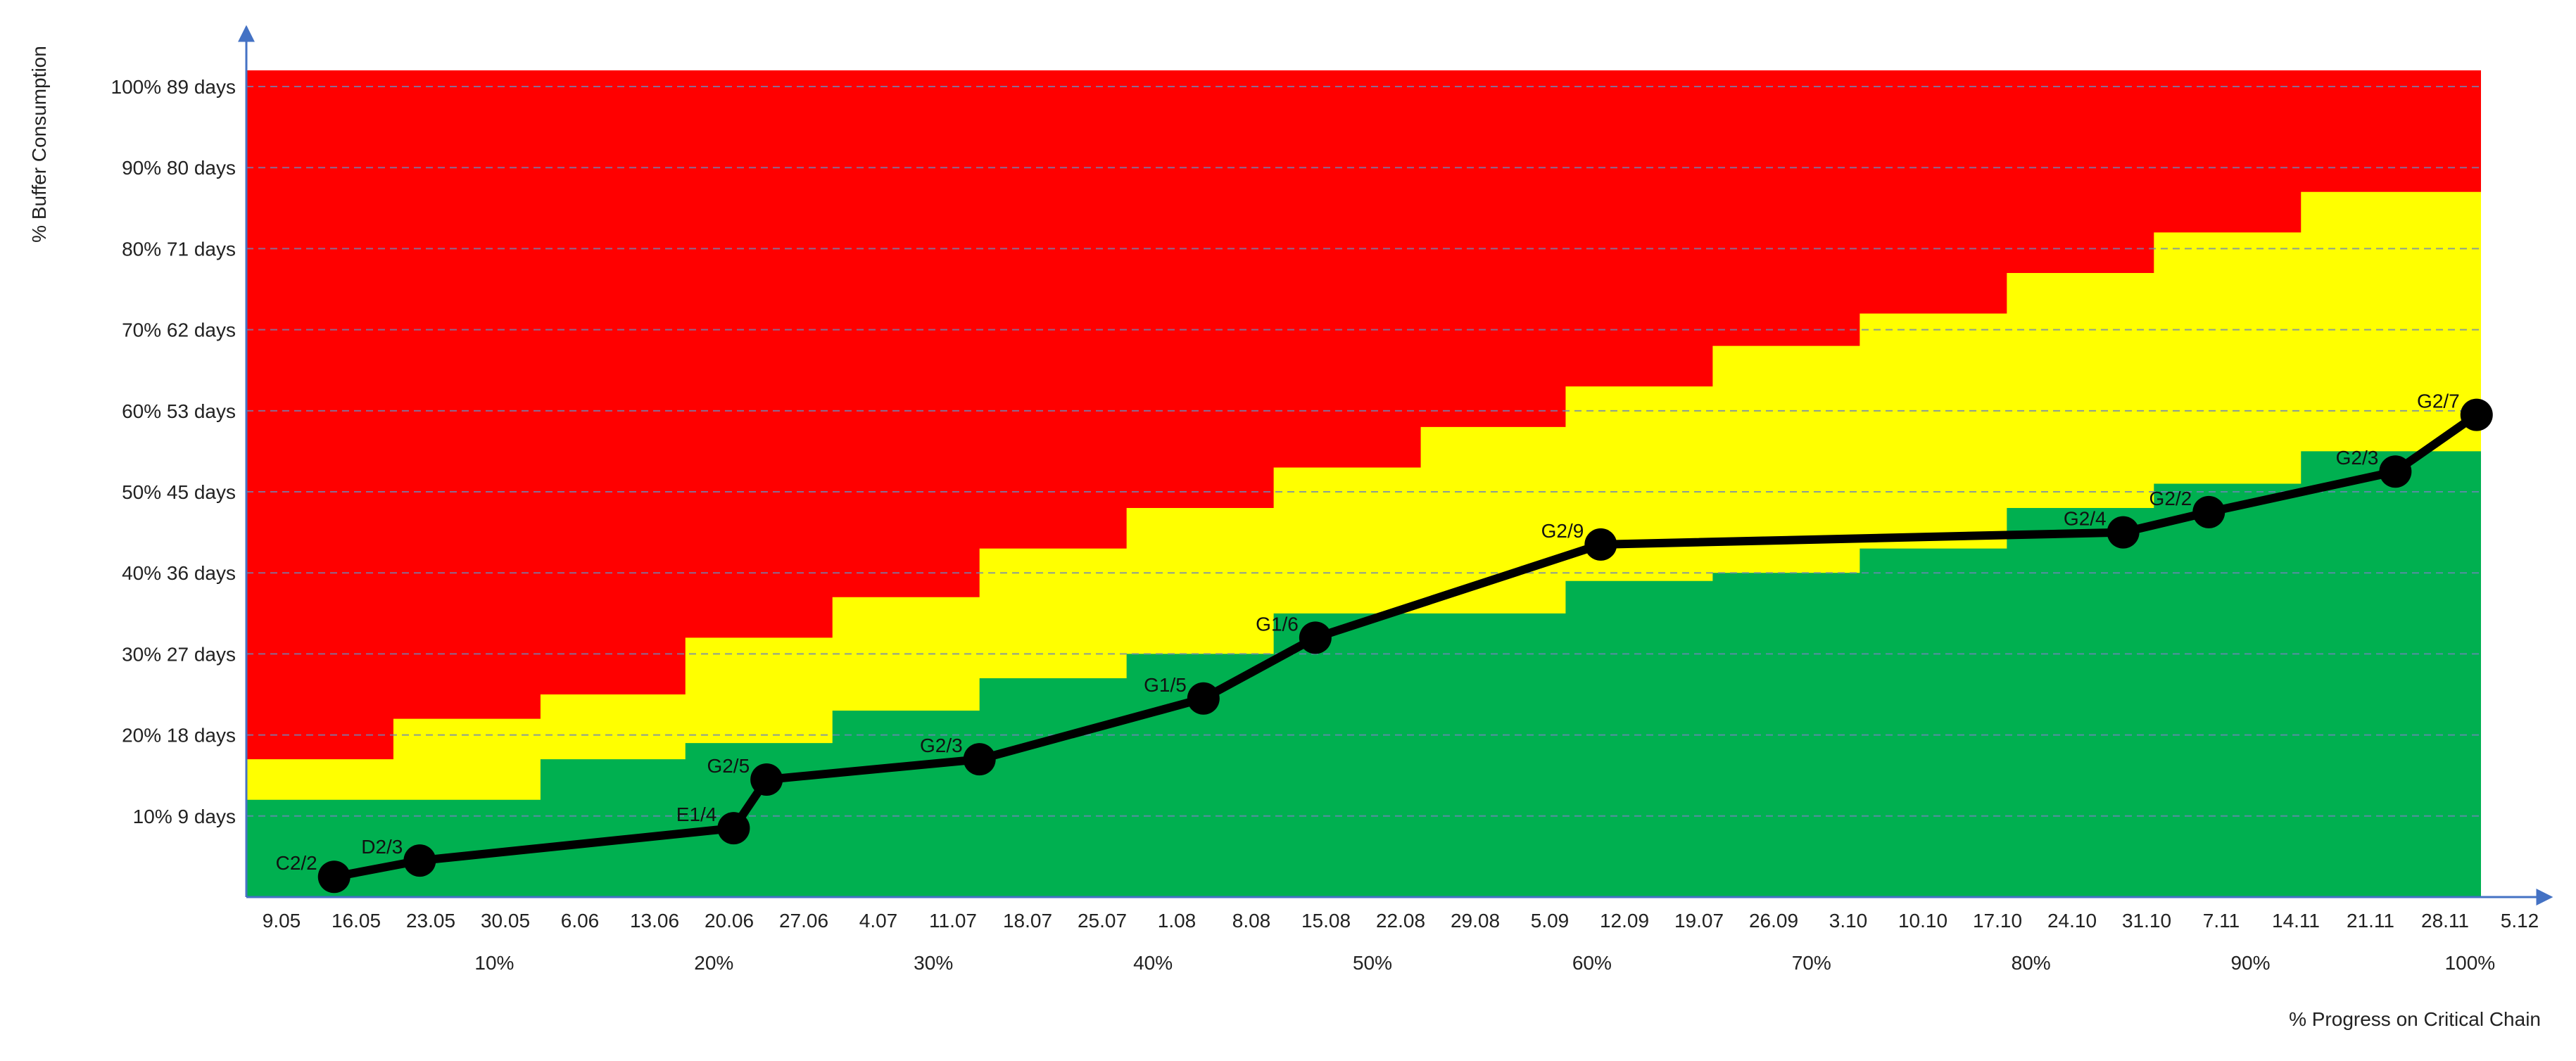 The height and width of the screenshot is (1061, 2576). What do you see at coordinates (2072, 921) in the screenshot?
I see `x-tick-label: 24.10` at bounding box center [2072, 921].